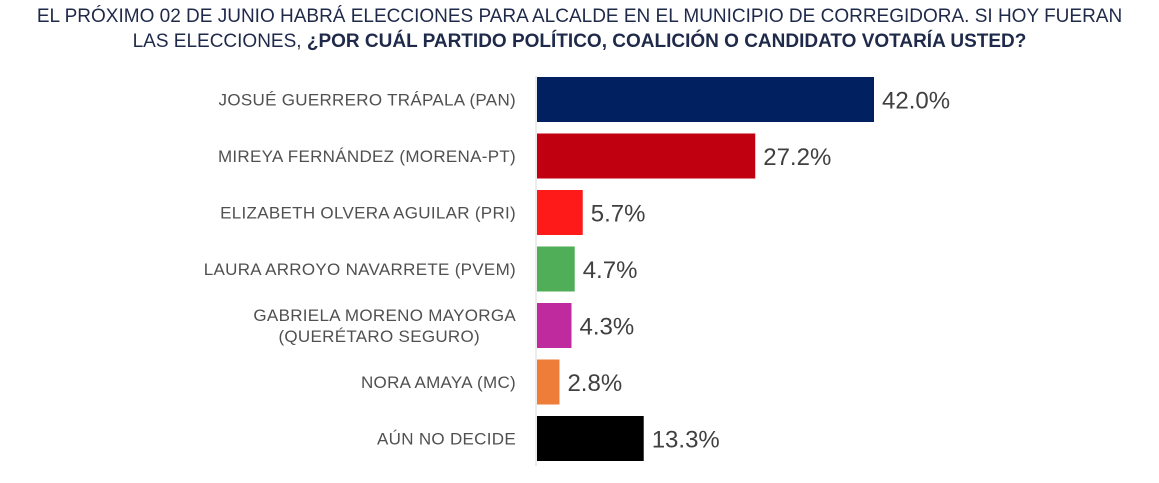  I want to click on bar-value-label-6: 13.3%, so click(686, 440).